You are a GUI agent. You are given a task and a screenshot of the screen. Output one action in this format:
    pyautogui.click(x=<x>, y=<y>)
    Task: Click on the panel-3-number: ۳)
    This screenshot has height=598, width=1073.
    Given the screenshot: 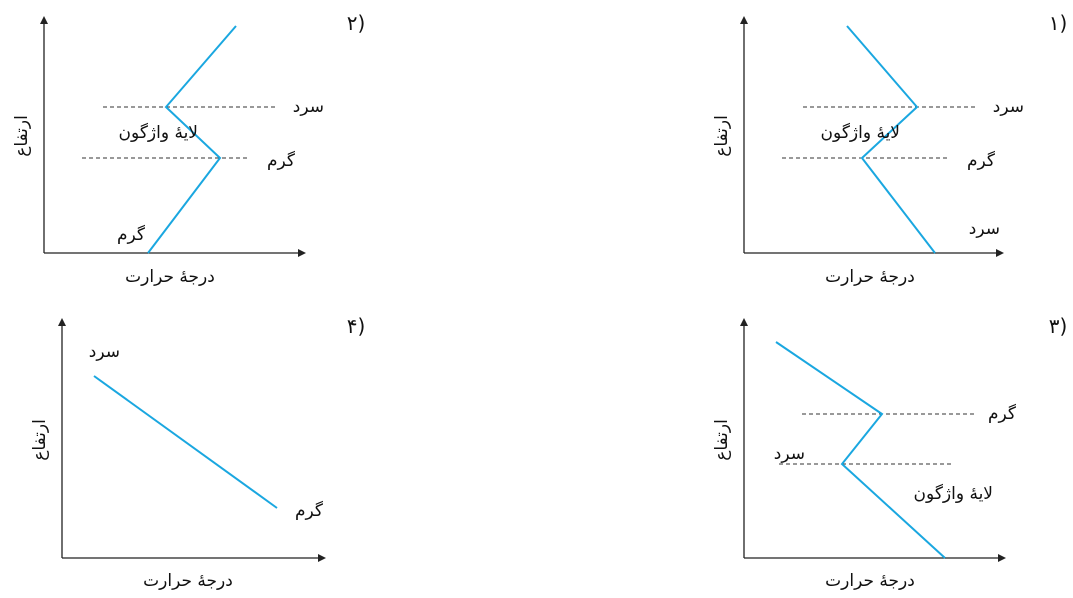 What is the action you would take?
    pyautogui.click(x=1058, y=326)
    